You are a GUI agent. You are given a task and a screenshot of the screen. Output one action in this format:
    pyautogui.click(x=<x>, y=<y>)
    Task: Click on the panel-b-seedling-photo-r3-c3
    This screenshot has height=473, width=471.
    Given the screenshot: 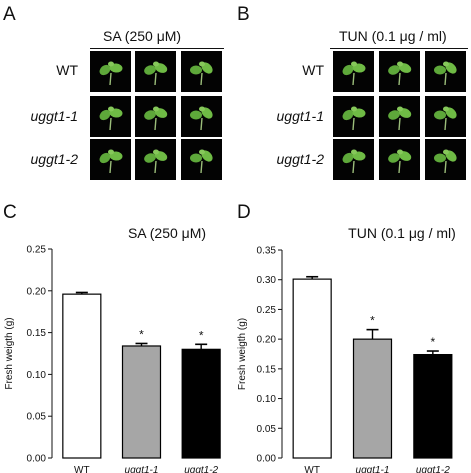 What is the action you would take?
    pyautogui.click(x=445, y=159)
    